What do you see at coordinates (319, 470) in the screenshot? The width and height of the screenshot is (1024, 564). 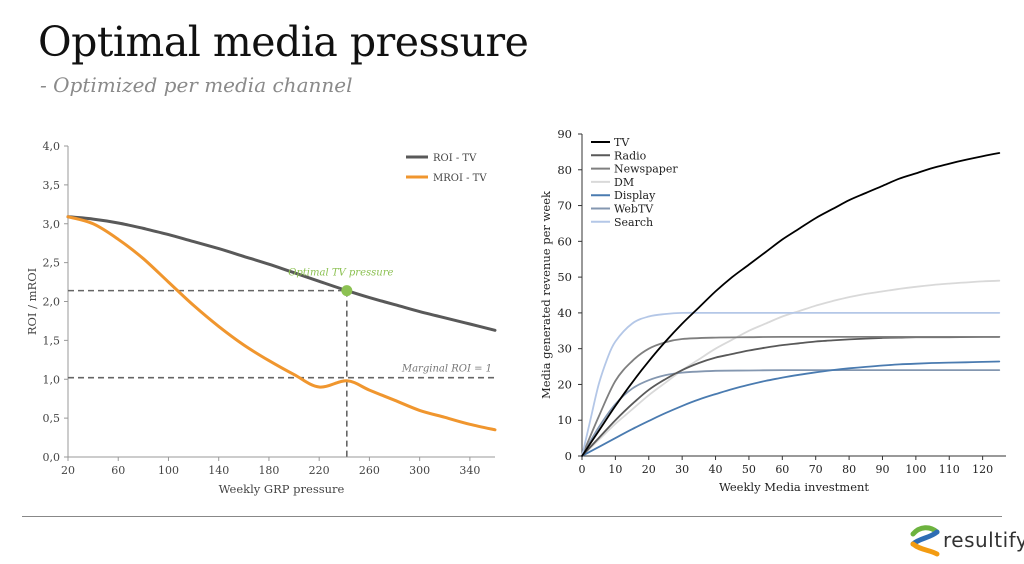 I see `x-tick-label: 220` at bounding box center [319, 470].